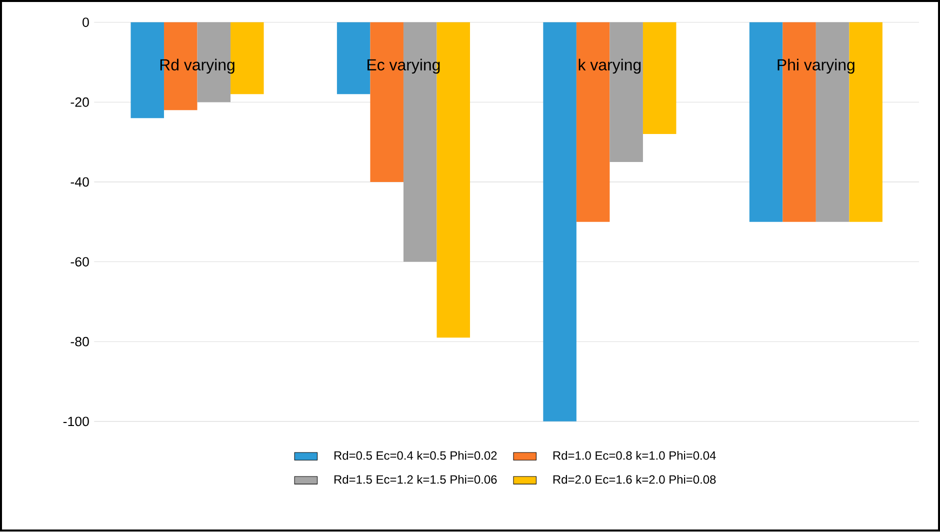  What do you see at coordinates (79, 342) in the screenshot?
I see `y-tick-label: -80` at bounding box center [79, 342].